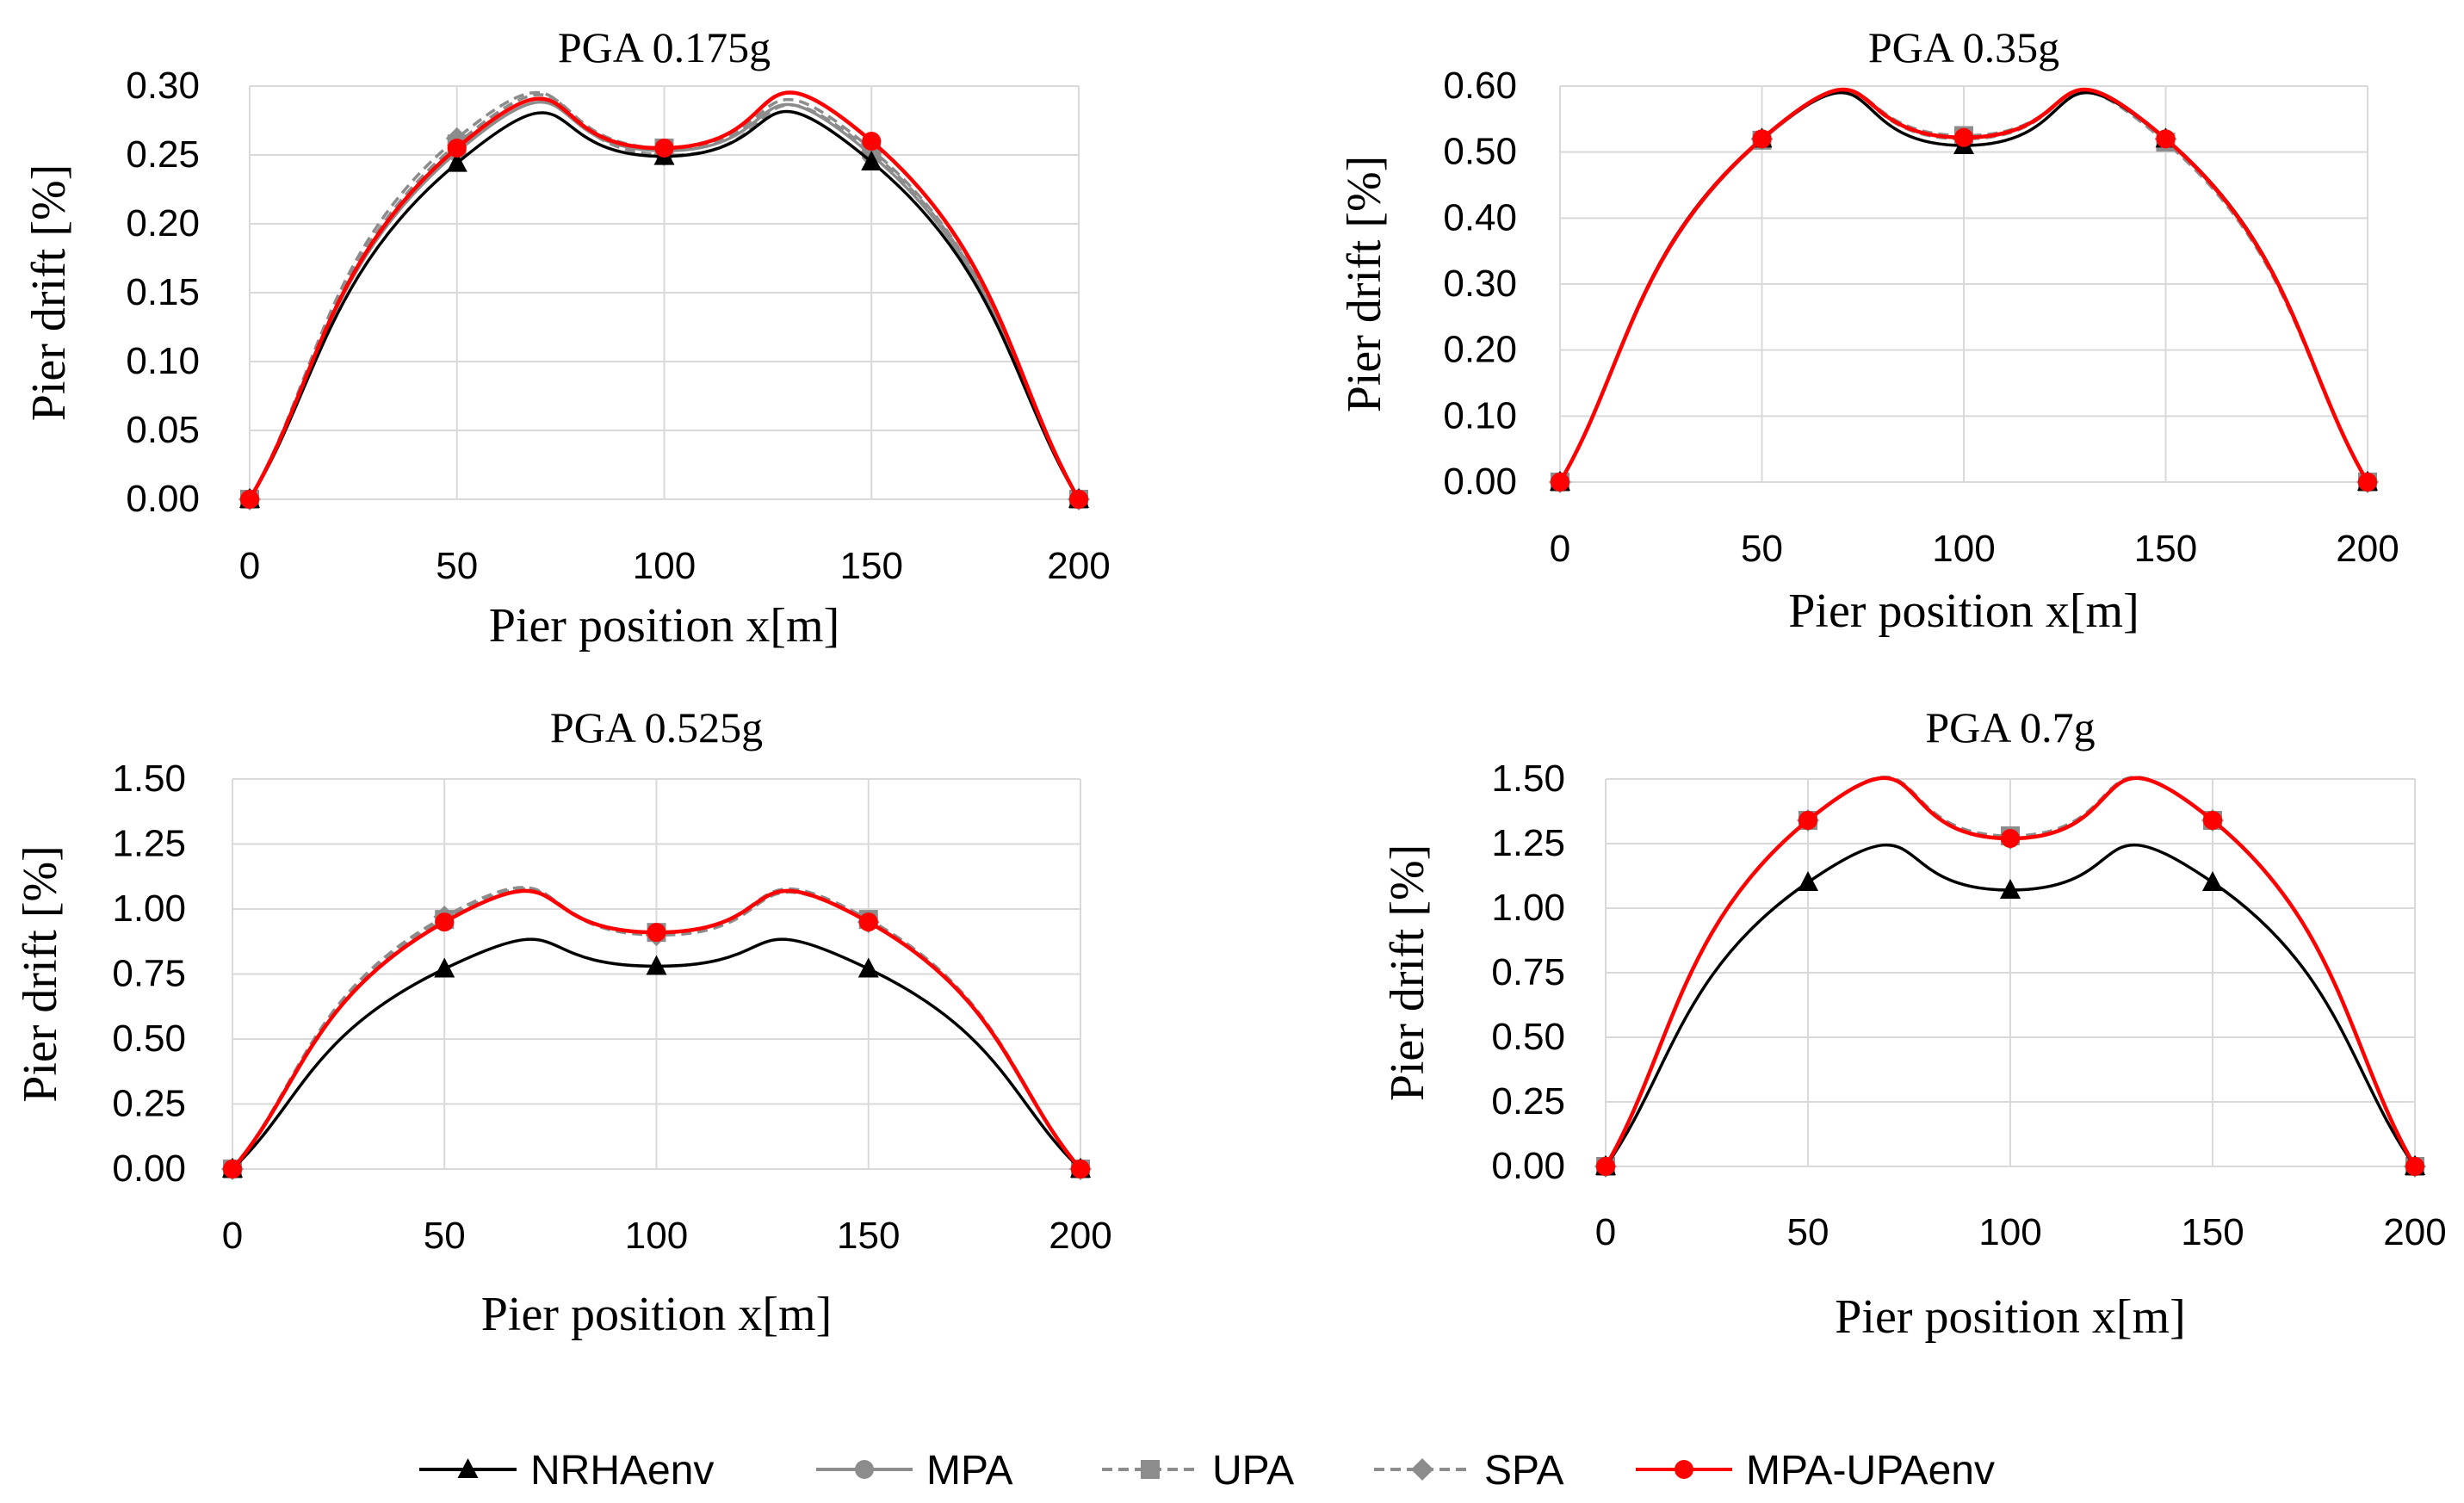 Image resolution: width=2464 pixels, height=1503 pixels. I want to click on legend-item-upa: UPA, so click(1198, 1471).